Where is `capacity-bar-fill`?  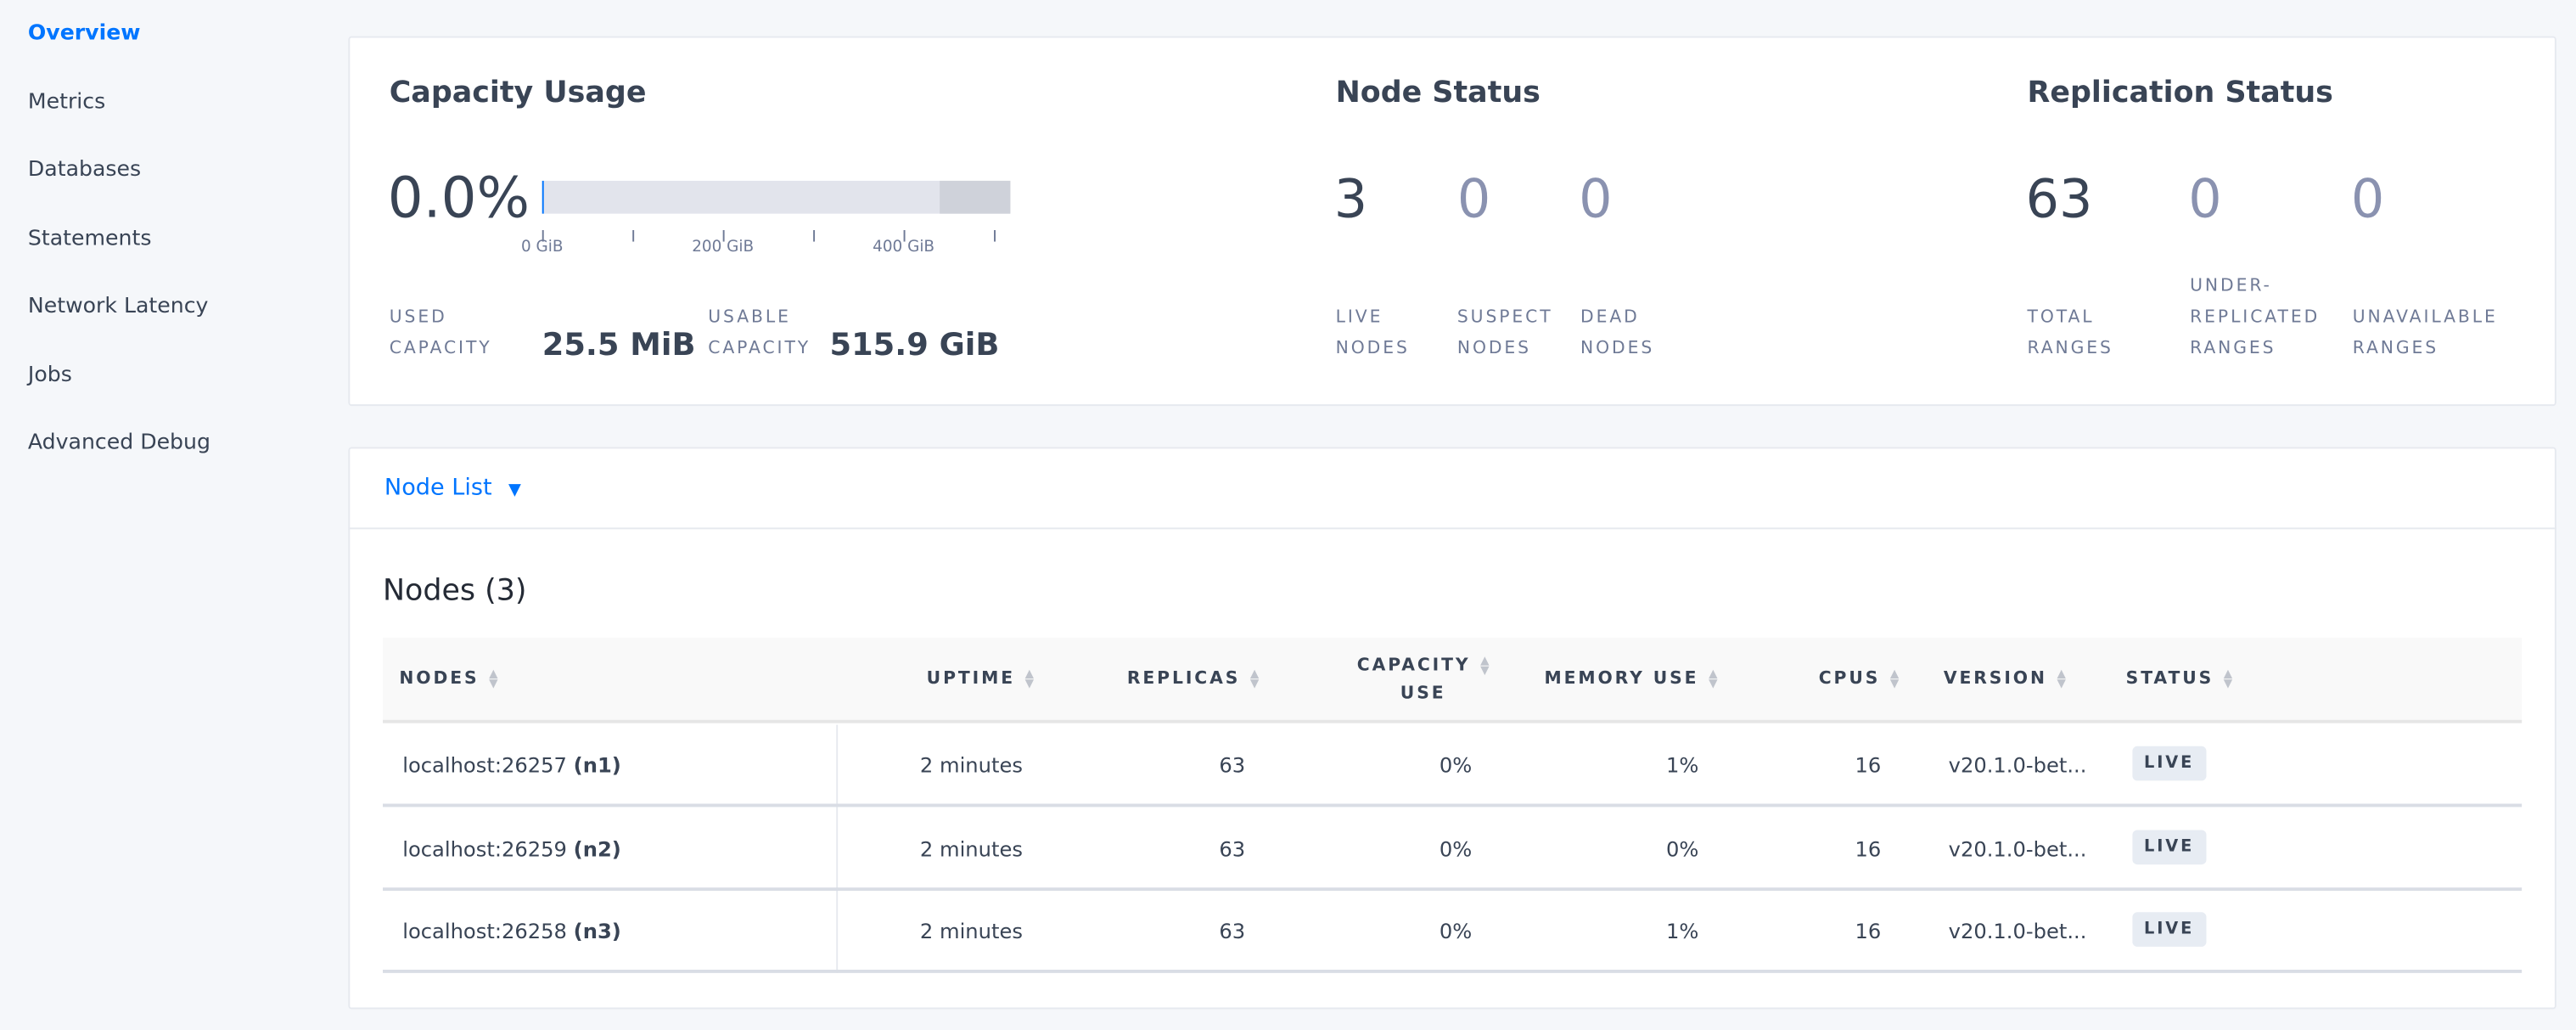 capacity-bar-fill is located at coordinates (543, 197).